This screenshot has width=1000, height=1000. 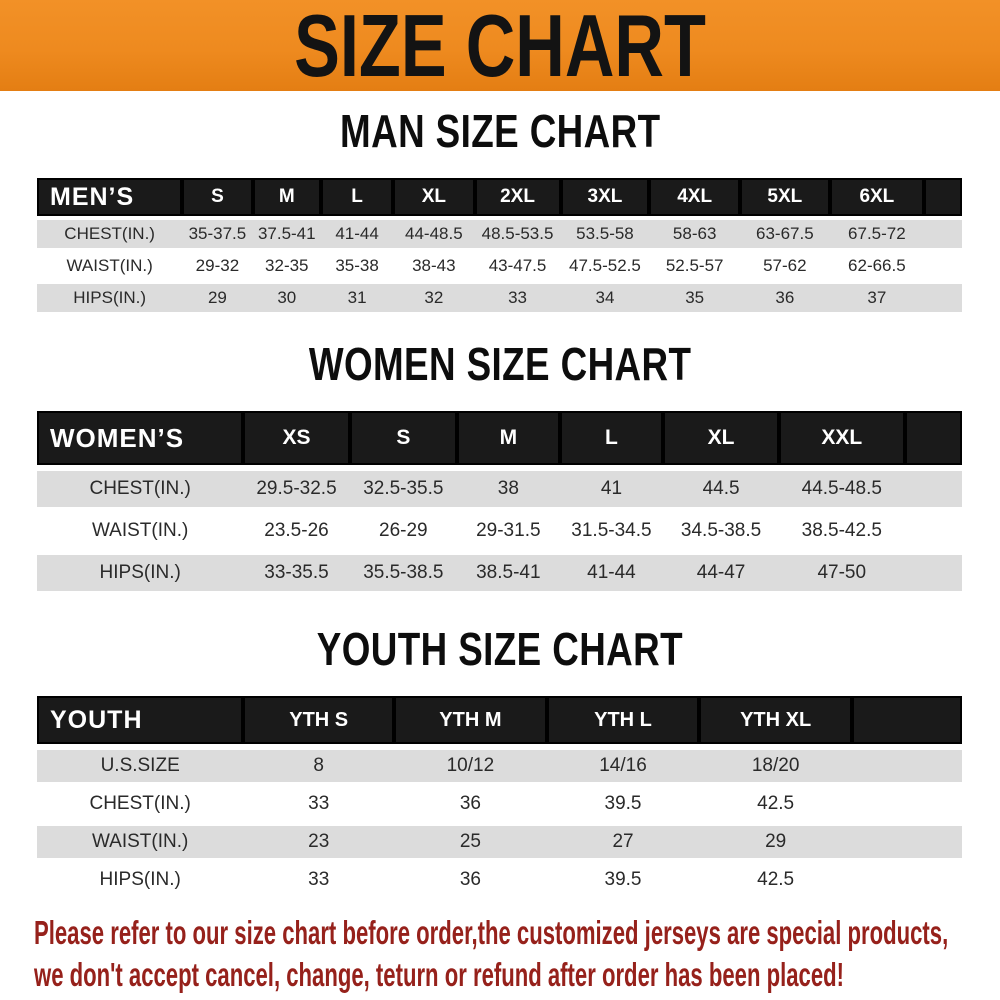 I want to click on column-header: XXL, so click(x=841, y=438).